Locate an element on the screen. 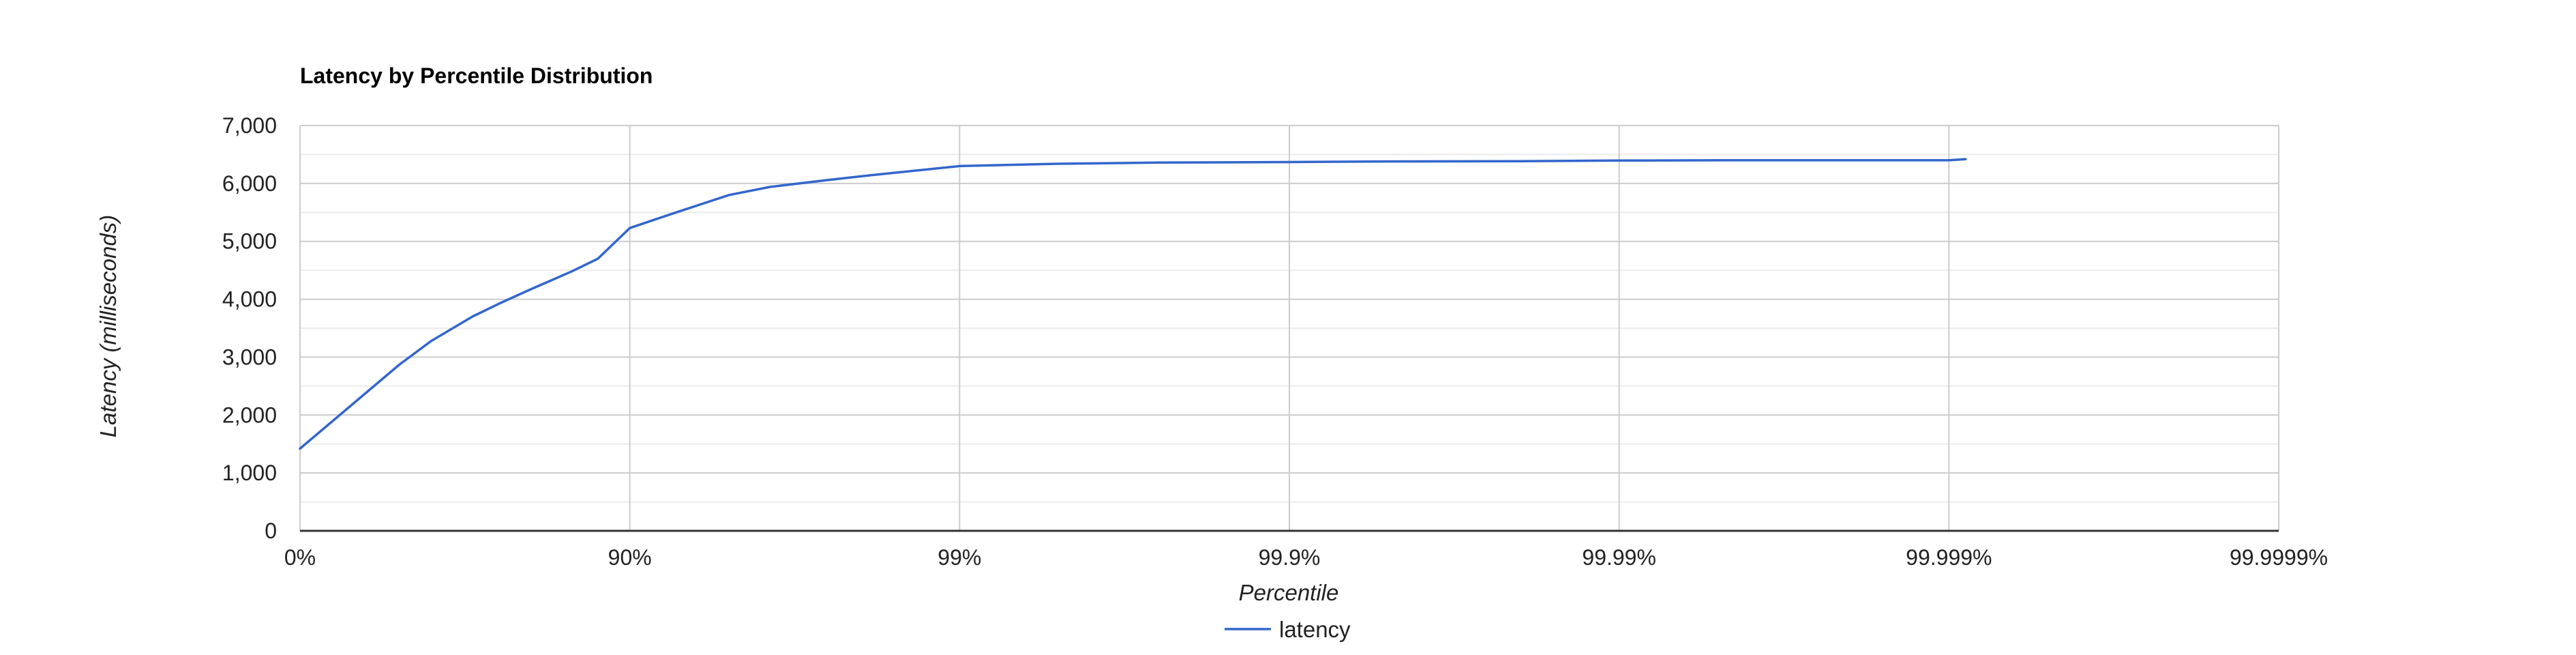 The image size is (2576, 655). y-tick-label: 3,000 is located at coordinates (249, 357).